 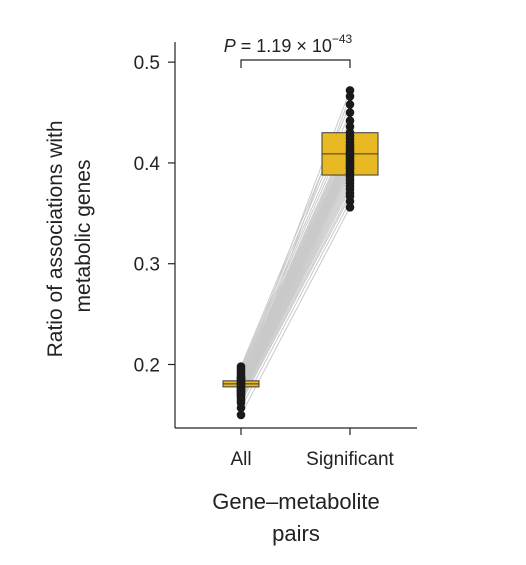 I want to click on x-axis-title-line-2: pairs, so click(x=296, y=533).